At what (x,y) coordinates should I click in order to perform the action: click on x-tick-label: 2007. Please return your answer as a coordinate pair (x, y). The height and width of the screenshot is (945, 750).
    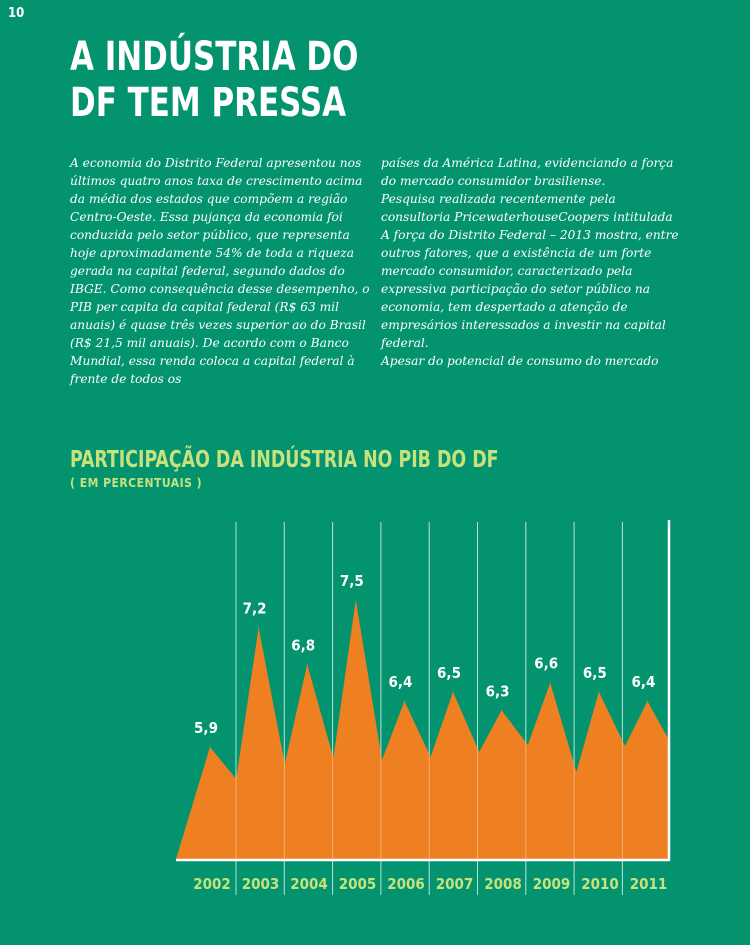
    Looking at the image, I should click on (455, 884).